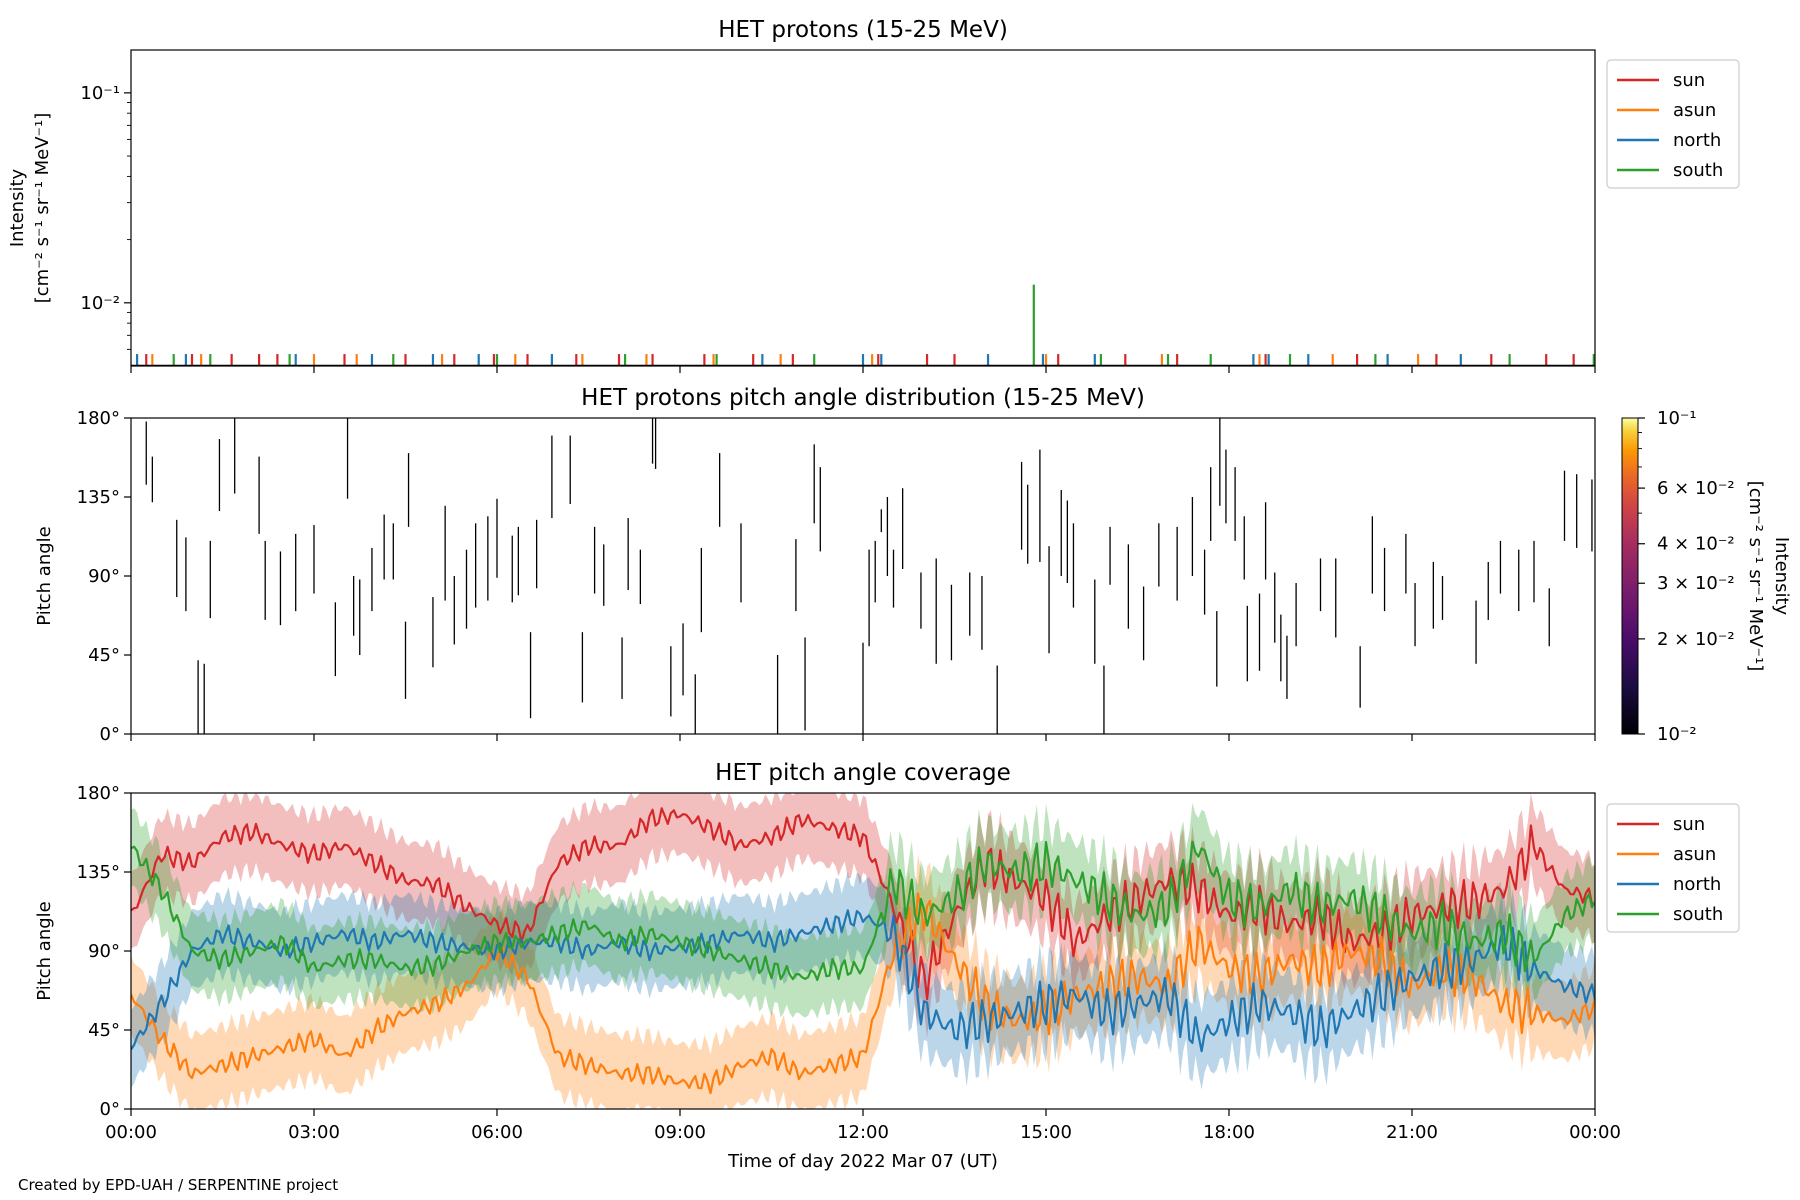  I want to click on x-tick-label: 09:00, so click(680, 1132).